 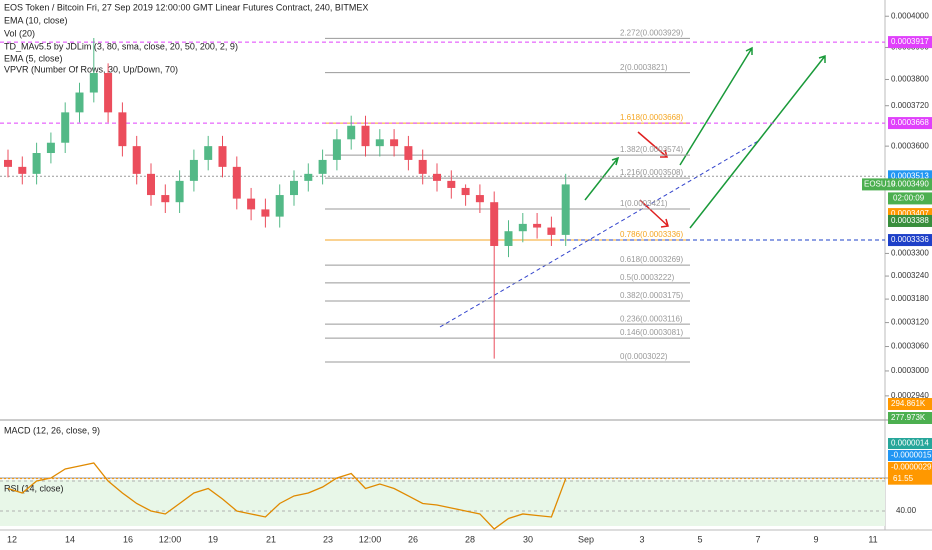 I want to click on indicator: VPVR (Number Of Rows, 30, Up/Down, 70), so click(x=91, y=69).